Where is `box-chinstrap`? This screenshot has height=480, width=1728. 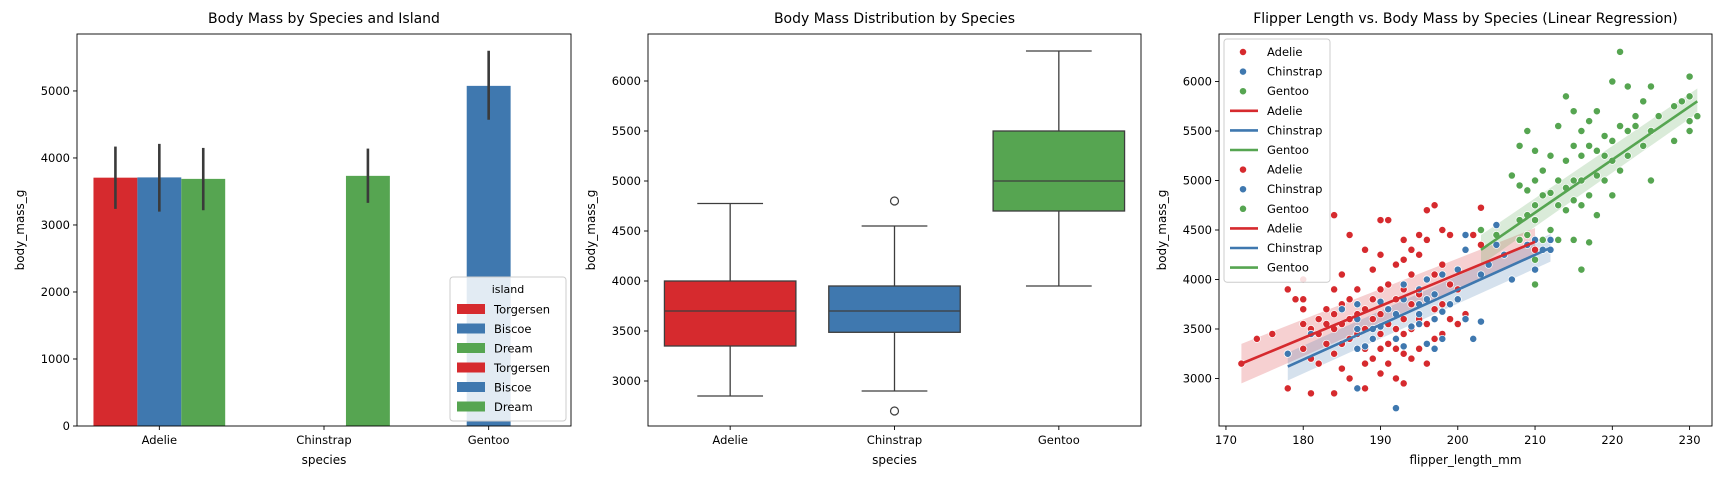 box-chinstrap is located at coordinates (894, 306).